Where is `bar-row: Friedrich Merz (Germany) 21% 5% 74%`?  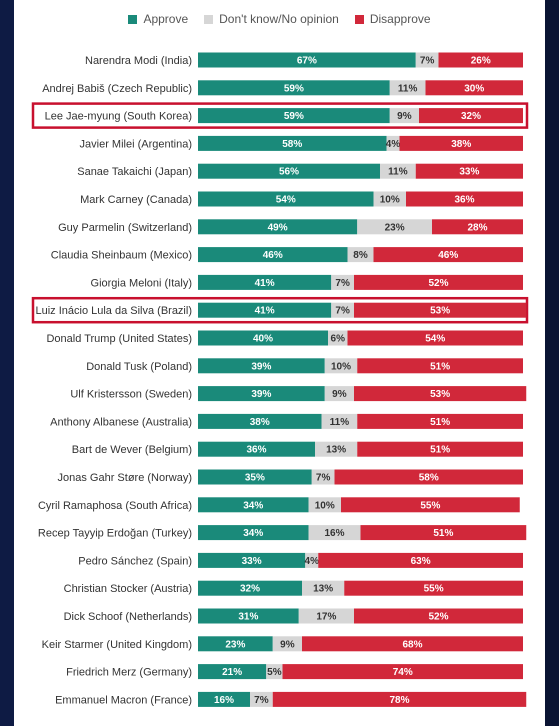
bar-row: Friedrich Merz (Germany) 21% 5% 74% is located at coordinates (294, 672).